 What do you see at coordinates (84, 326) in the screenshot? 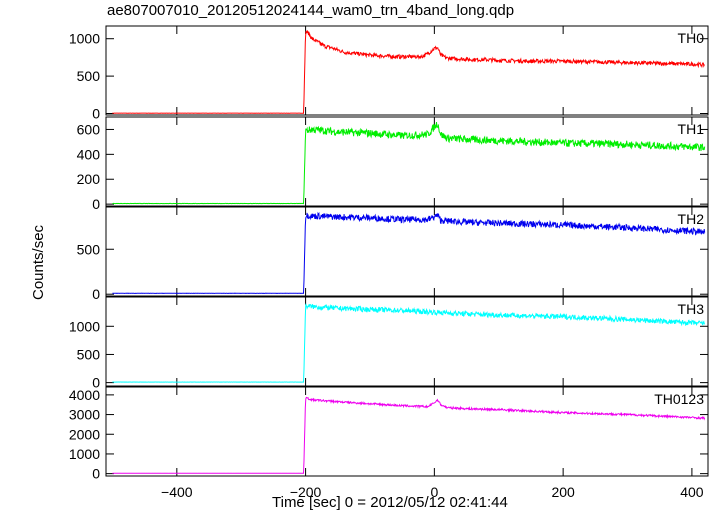
I see `th3-y-tick-label: 1000` at bounding box center [84, 326].